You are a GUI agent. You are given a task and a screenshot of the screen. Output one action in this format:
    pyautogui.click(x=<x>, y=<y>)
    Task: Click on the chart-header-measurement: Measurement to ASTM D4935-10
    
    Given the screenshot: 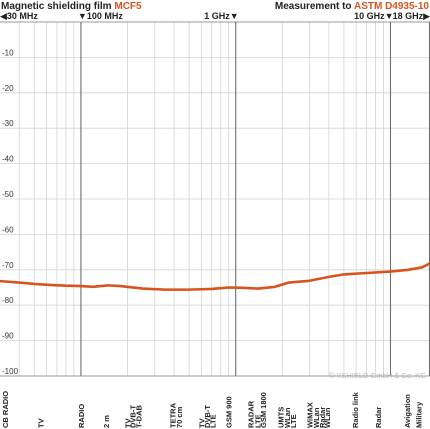 What is the action you would take?
    pyautogui.click(x=352, y=6)
    